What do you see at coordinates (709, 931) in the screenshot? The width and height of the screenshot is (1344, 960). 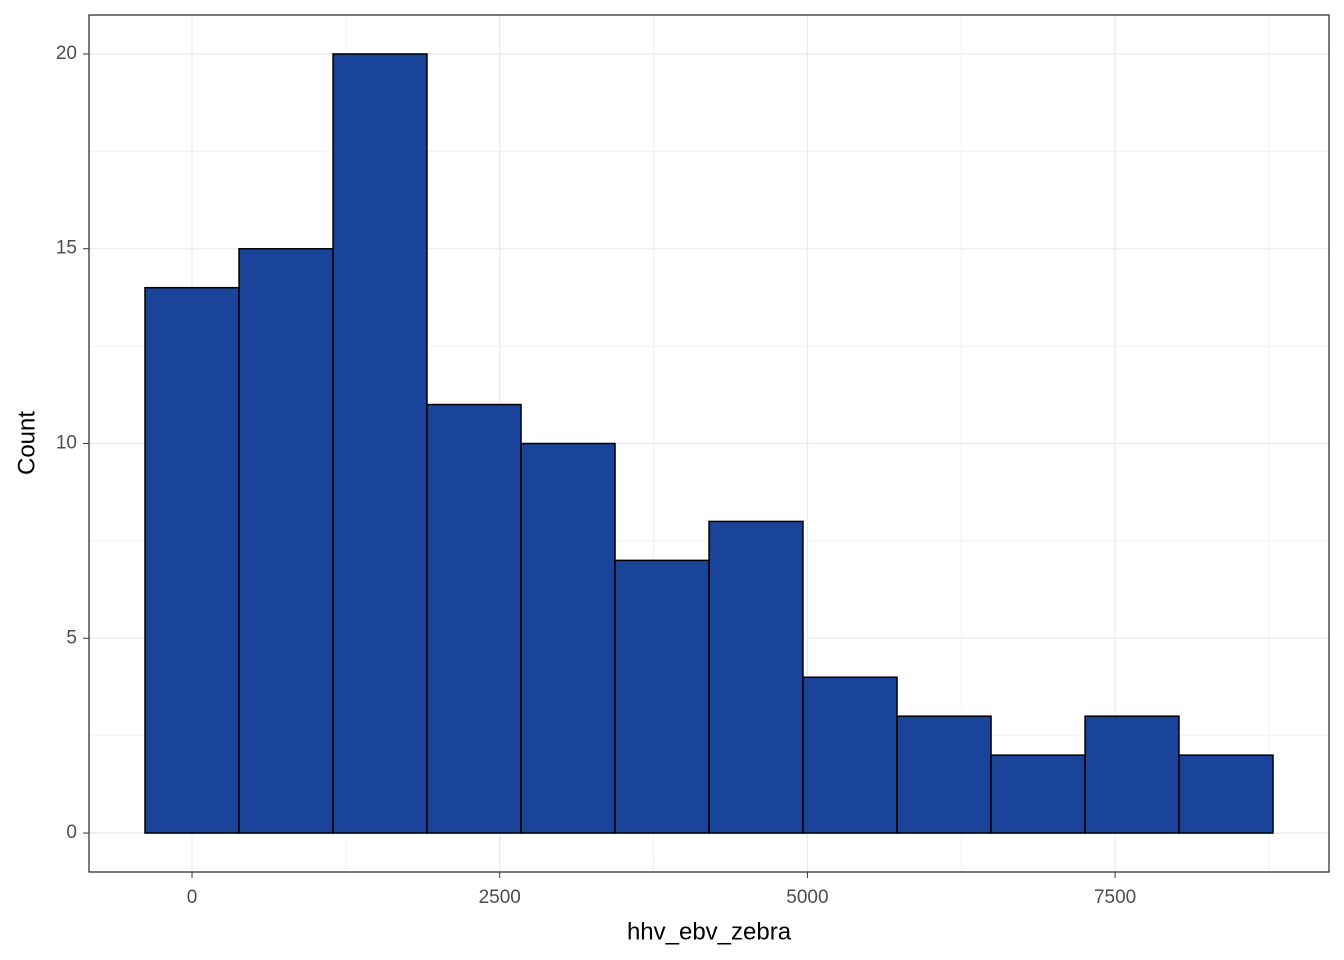 I see `x-axis-label: hhv_ebv_zebra` at bounding box center [709, 931].